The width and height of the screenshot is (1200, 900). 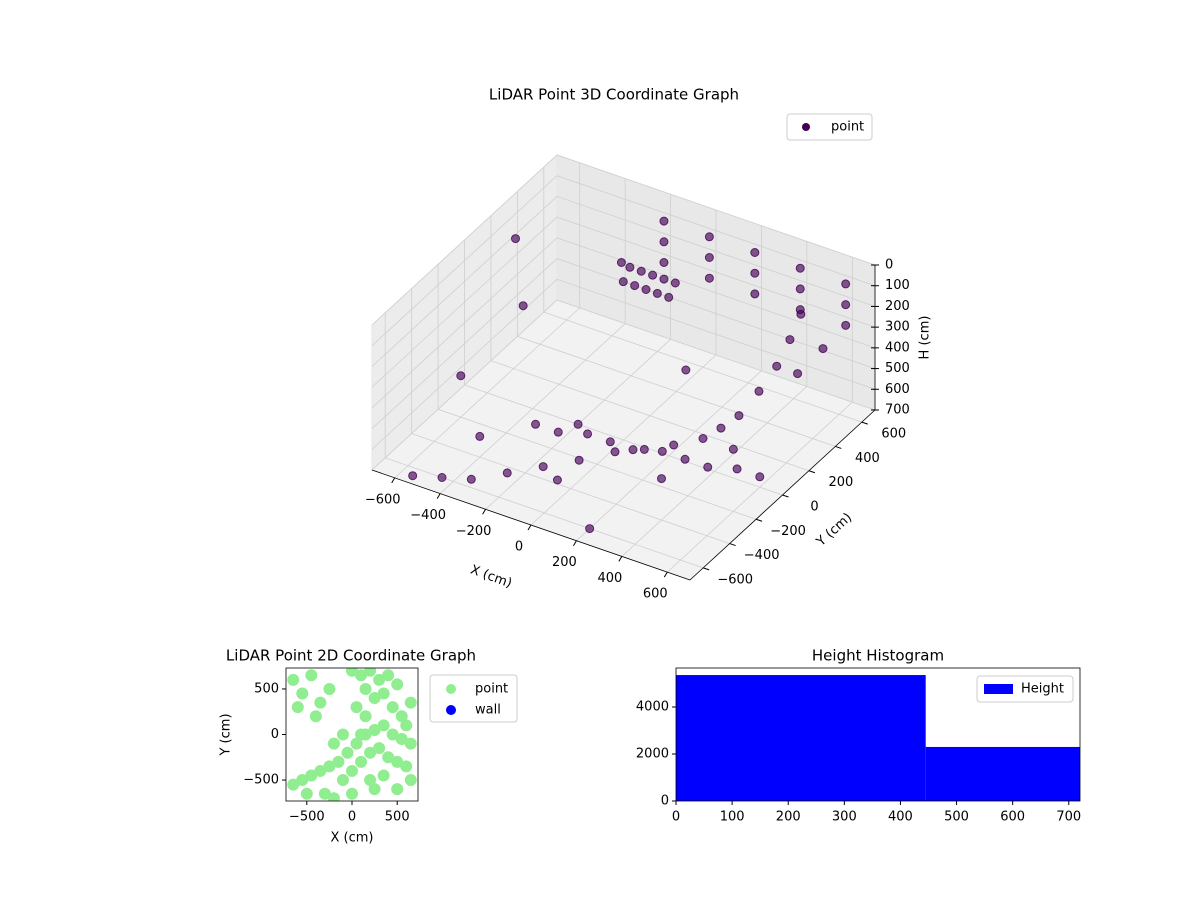 What do you see at coordinates (788, 531) in the screenshot?
I see `y-tick-label: −200` at bounding box center [788, 531].